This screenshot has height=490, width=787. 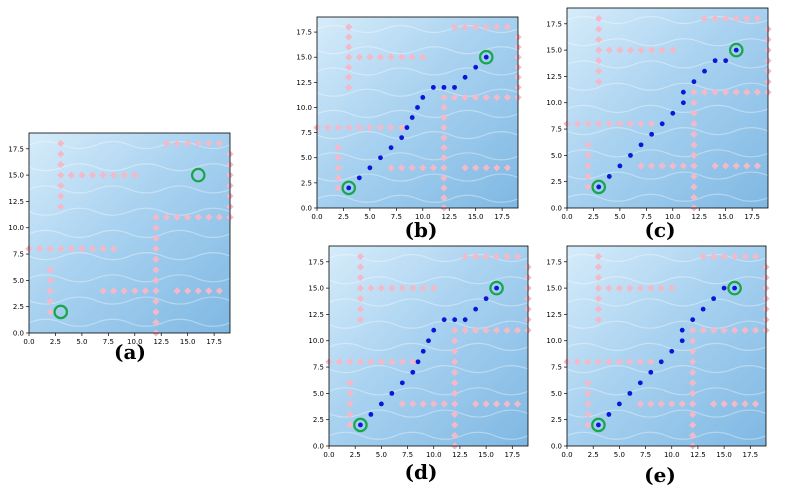 I want to click on y-tick-label: 12.5, so click(x=304, y=83).